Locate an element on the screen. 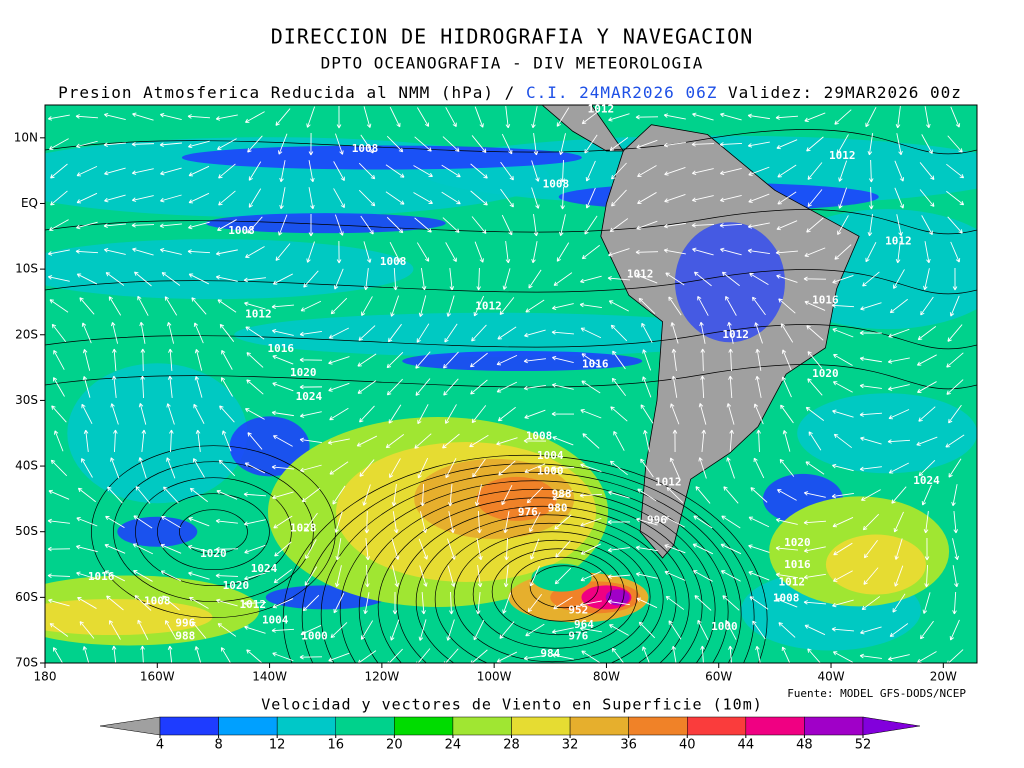  wind-zone is located at coordinates (494, 334).